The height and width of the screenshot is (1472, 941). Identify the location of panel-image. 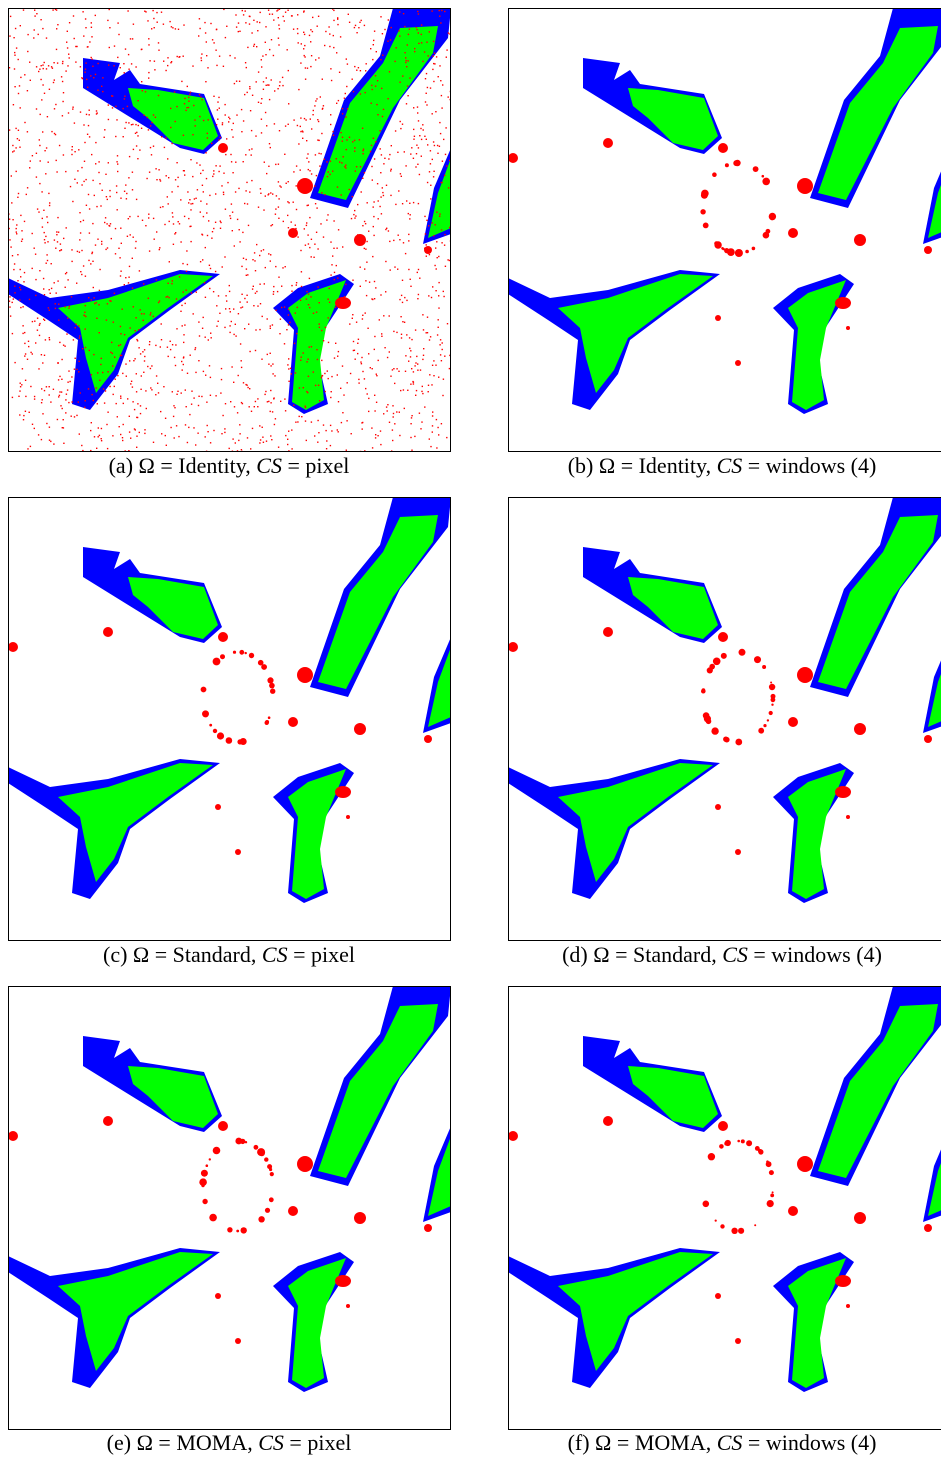
(724, 719).